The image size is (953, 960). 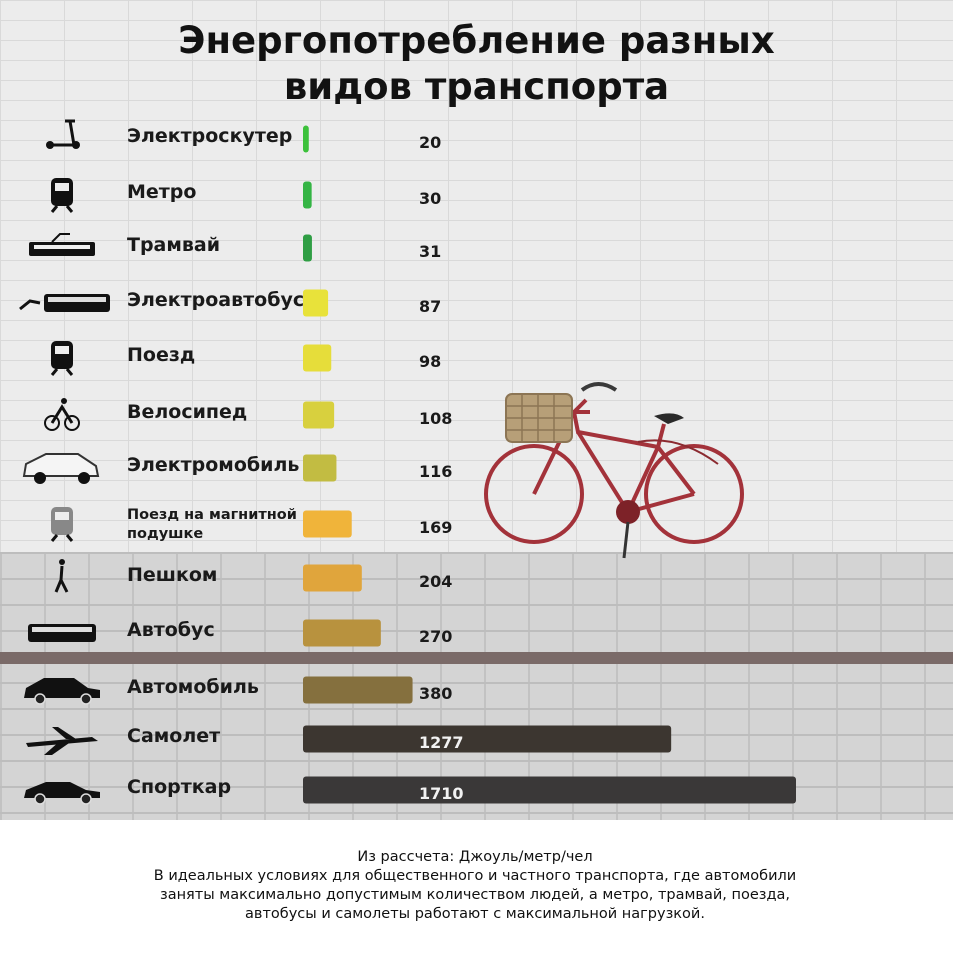 I want to click on bicycle-rear-wheel, so click(x=694, y=494).